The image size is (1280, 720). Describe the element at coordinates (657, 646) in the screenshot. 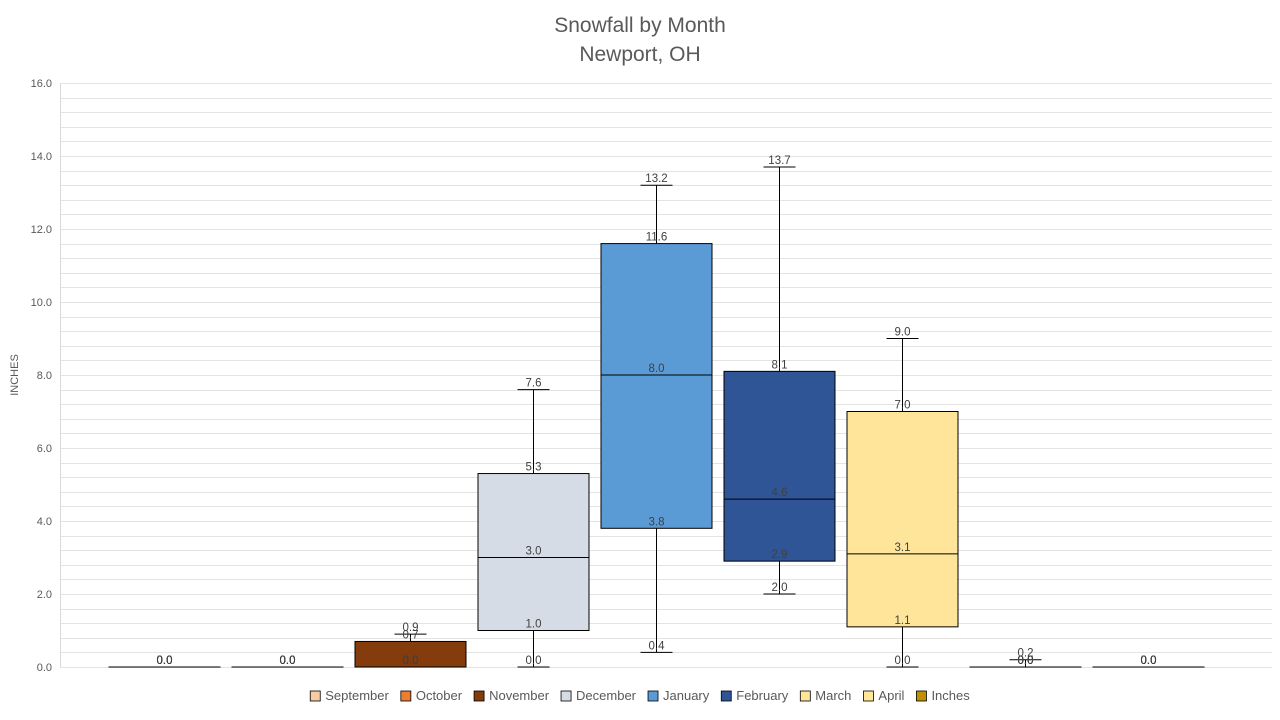

I see `data-label: 0.4` at that location.